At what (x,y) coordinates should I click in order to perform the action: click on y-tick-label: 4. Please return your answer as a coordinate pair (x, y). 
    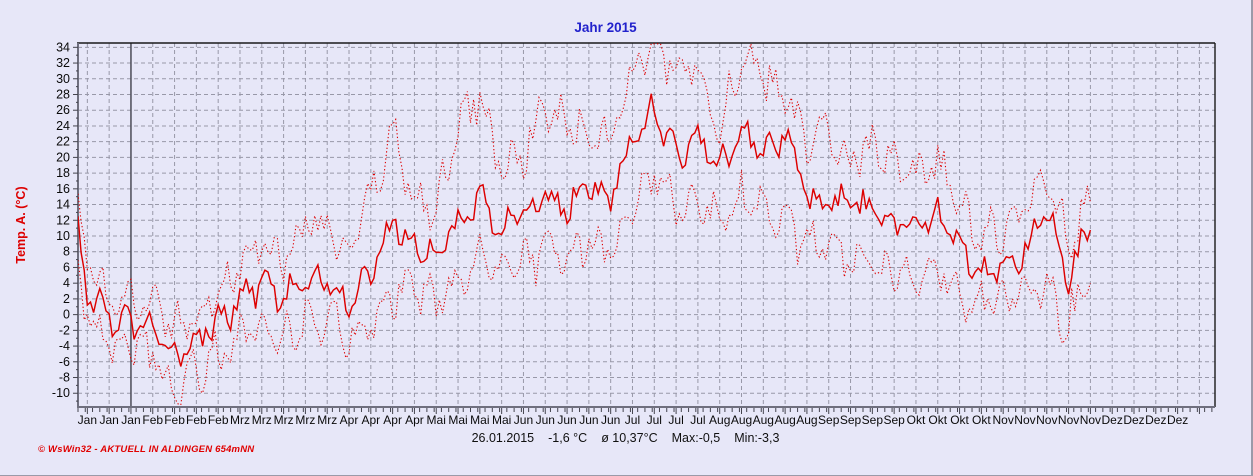
    Looking at the image, I should click on (66, 283).